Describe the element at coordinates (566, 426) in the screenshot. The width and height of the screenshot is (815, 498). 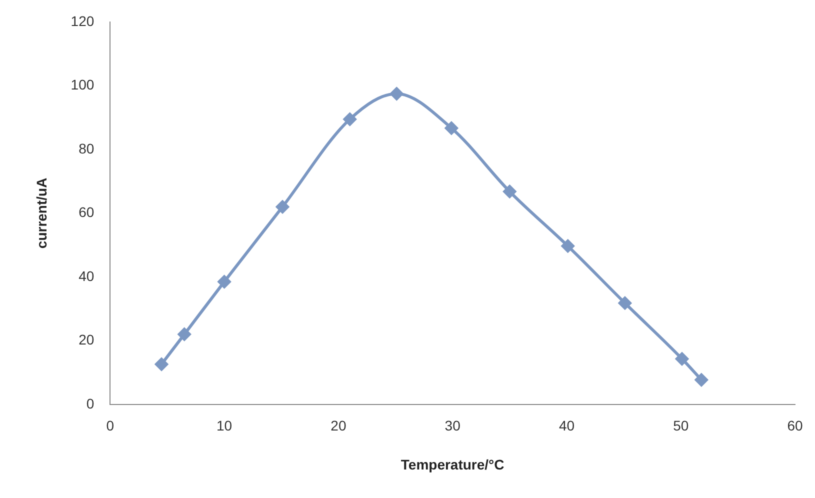
I see `x-tick-label: 40` at that location.